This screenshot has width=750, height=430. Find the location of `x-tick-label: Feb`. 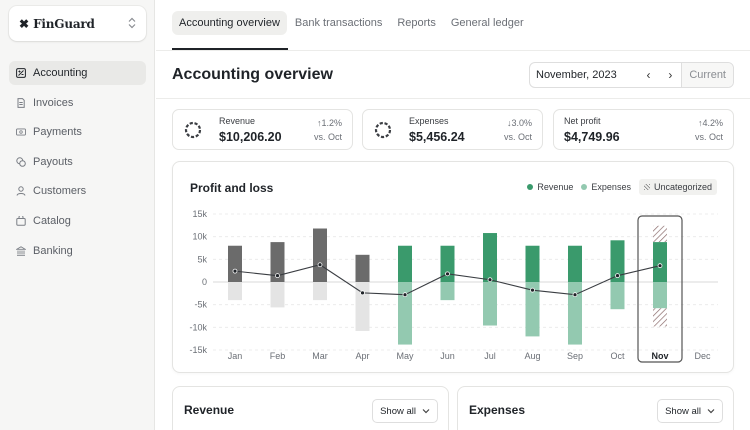

x-tick-label: Feb is located at coordinates (278, 356).